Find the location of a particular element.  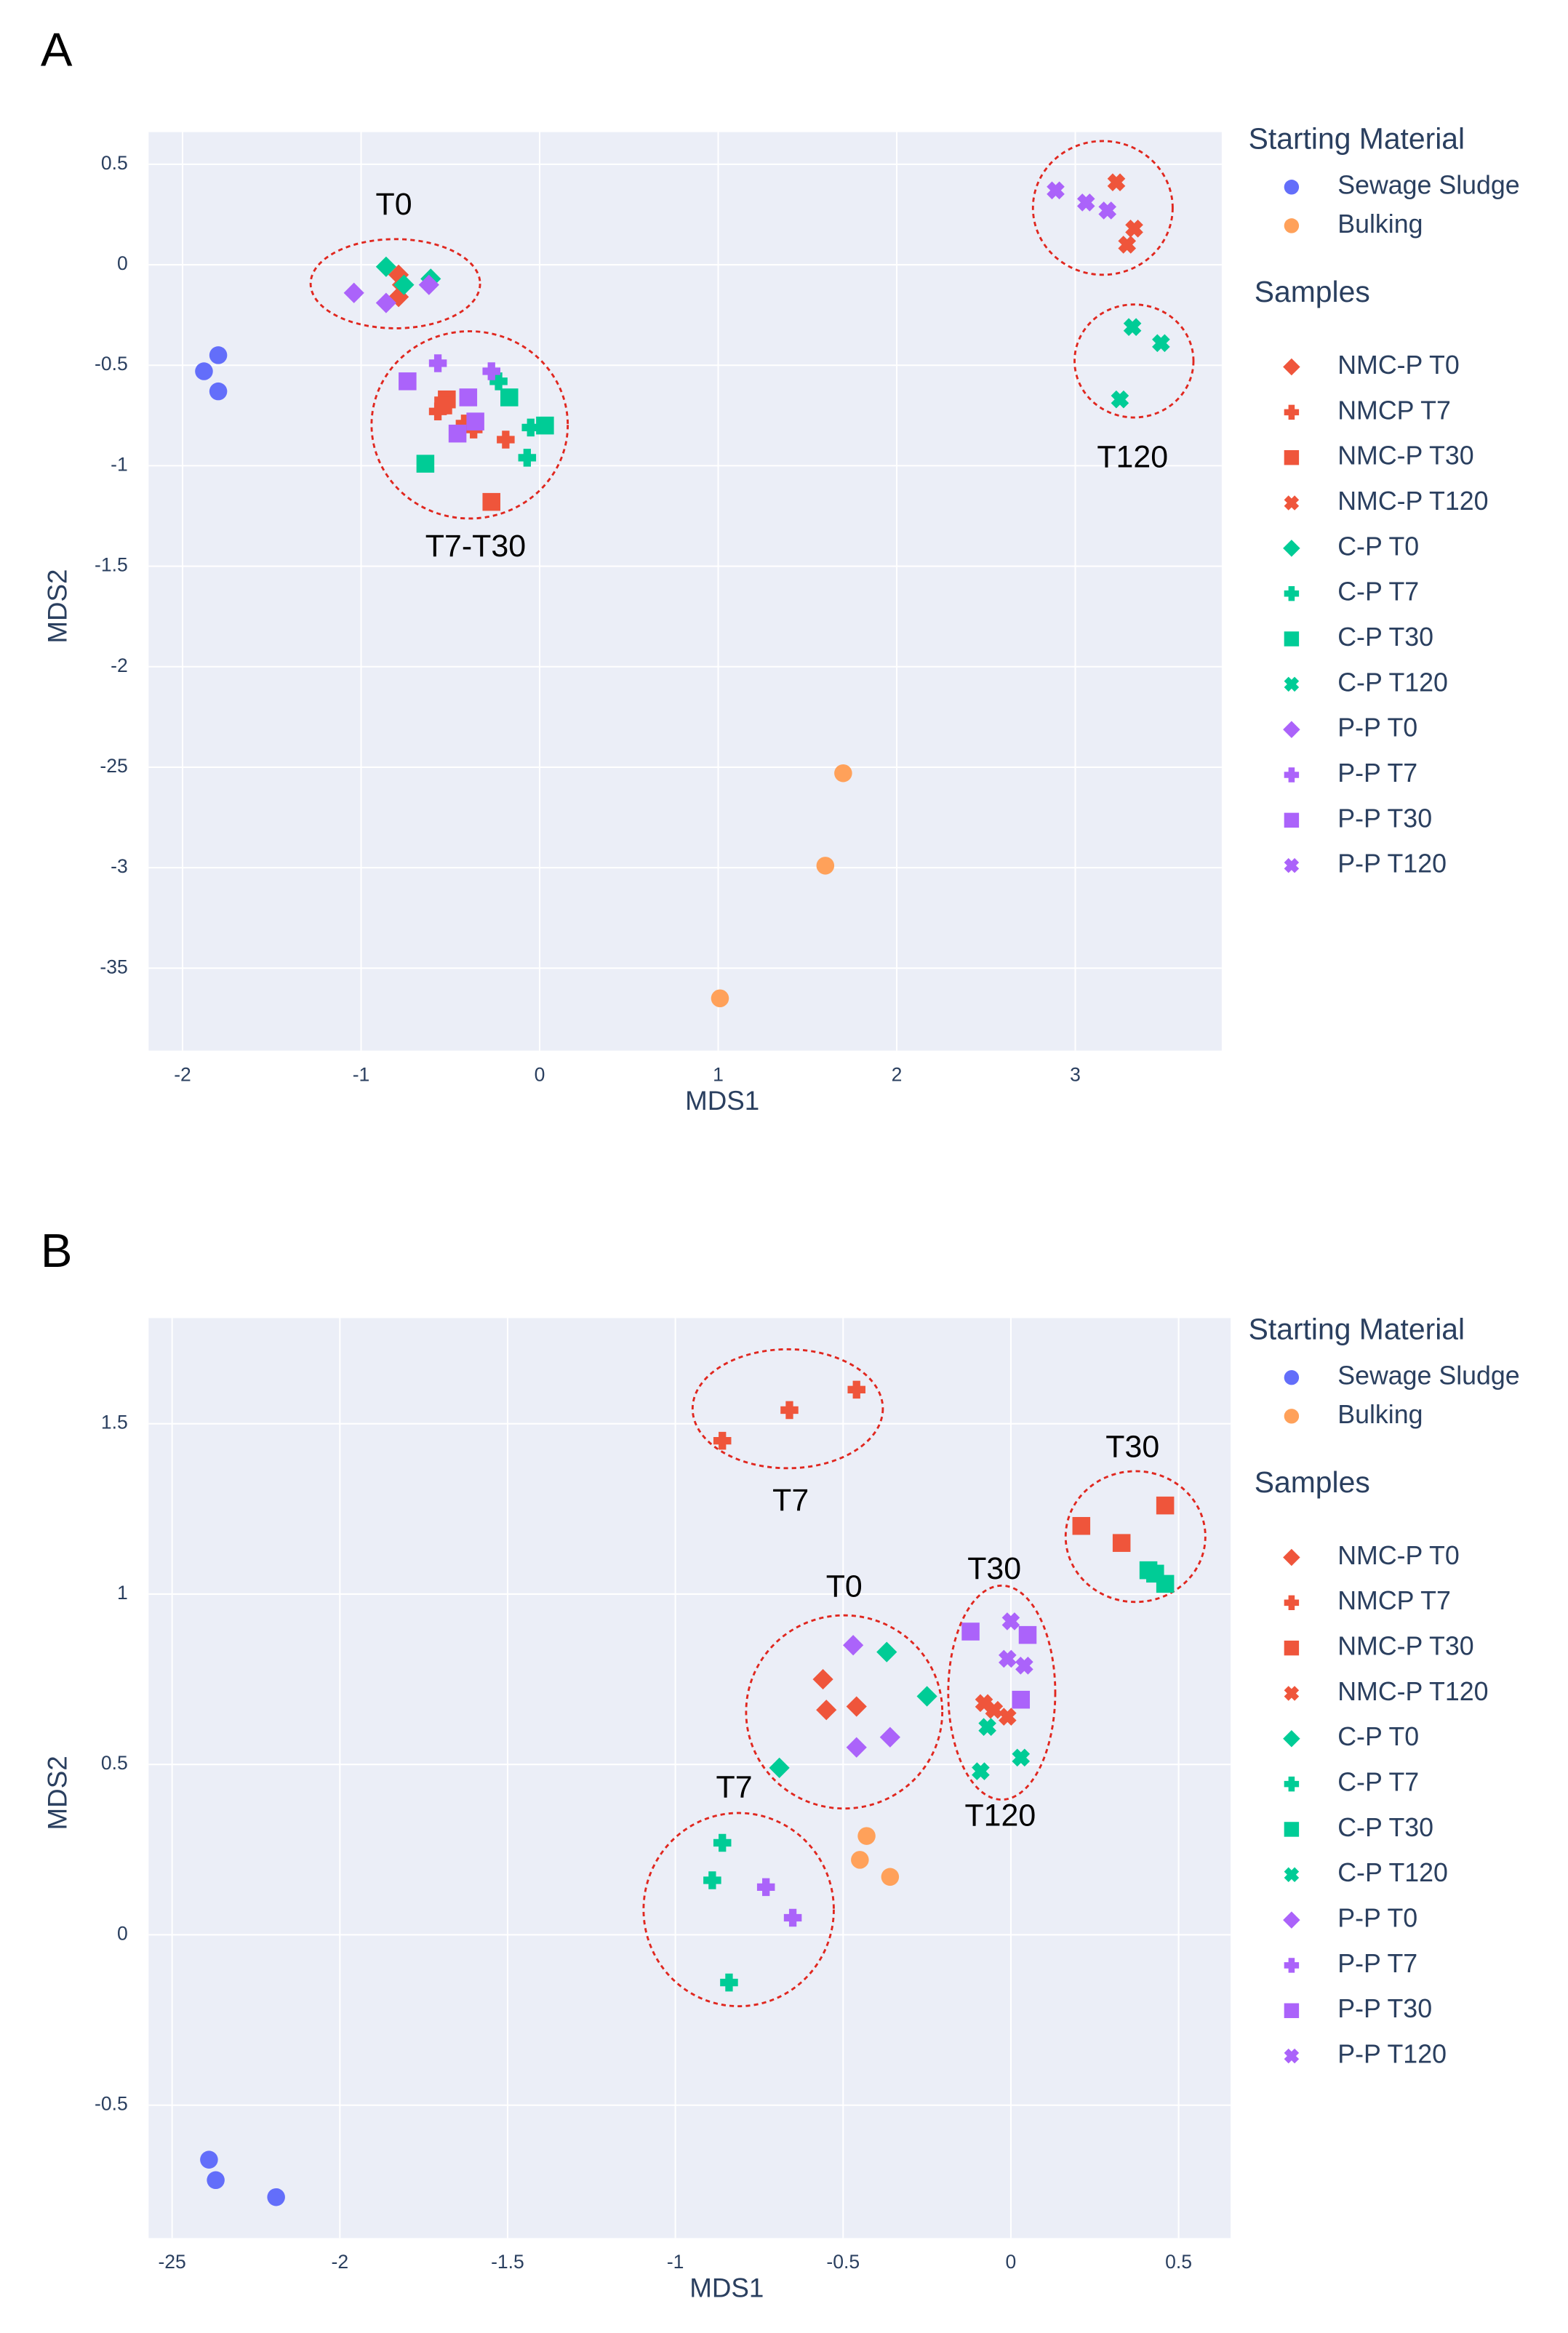

x-tick-label: -25 is located at coordinates (171, 2262).